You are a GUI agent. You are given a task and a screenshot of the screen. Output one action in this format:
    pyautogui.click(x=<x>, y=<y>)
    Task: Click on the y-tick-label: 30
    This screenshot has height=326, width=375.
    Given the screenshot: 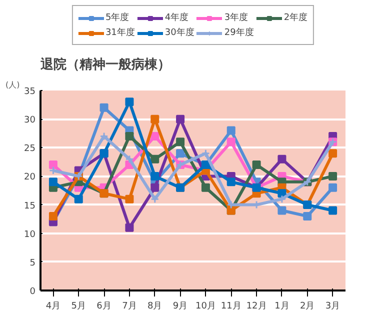 What is the action you would take?
    pyautogui.click(x=30, y=121)
    